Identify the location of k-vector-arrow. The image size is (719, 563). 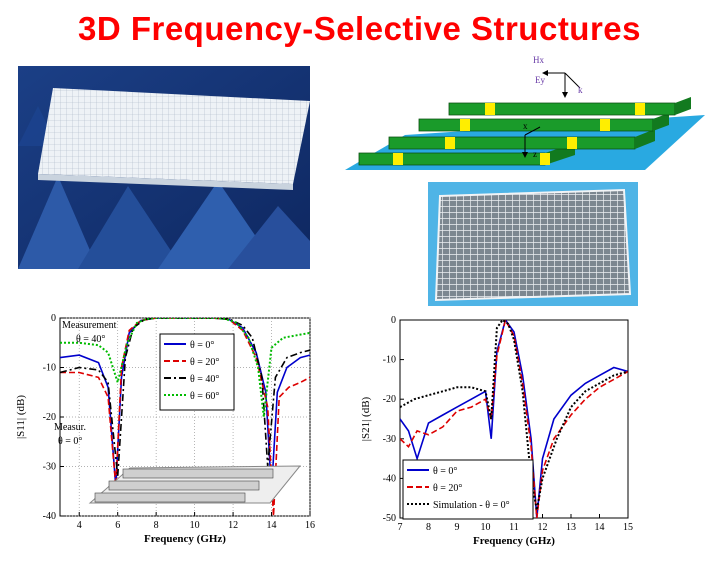
(572, 80).